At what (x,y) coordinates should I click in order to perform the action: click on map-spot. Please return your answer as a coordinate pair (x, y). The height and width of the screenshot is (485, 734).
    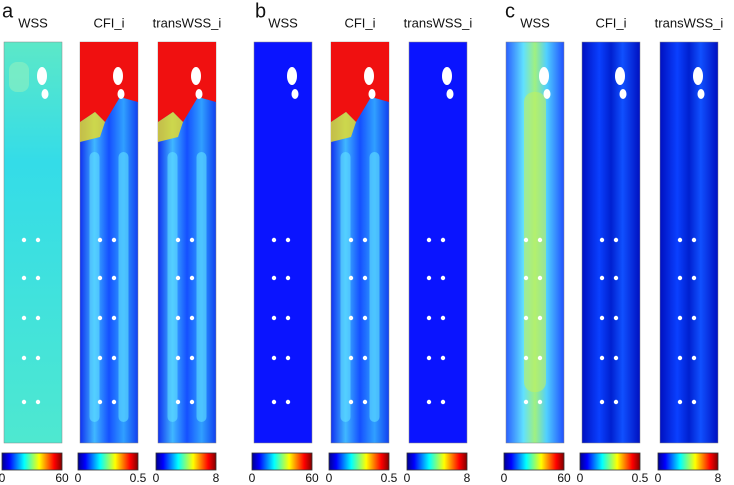
    Looking at the image, I should click on (19, 77).